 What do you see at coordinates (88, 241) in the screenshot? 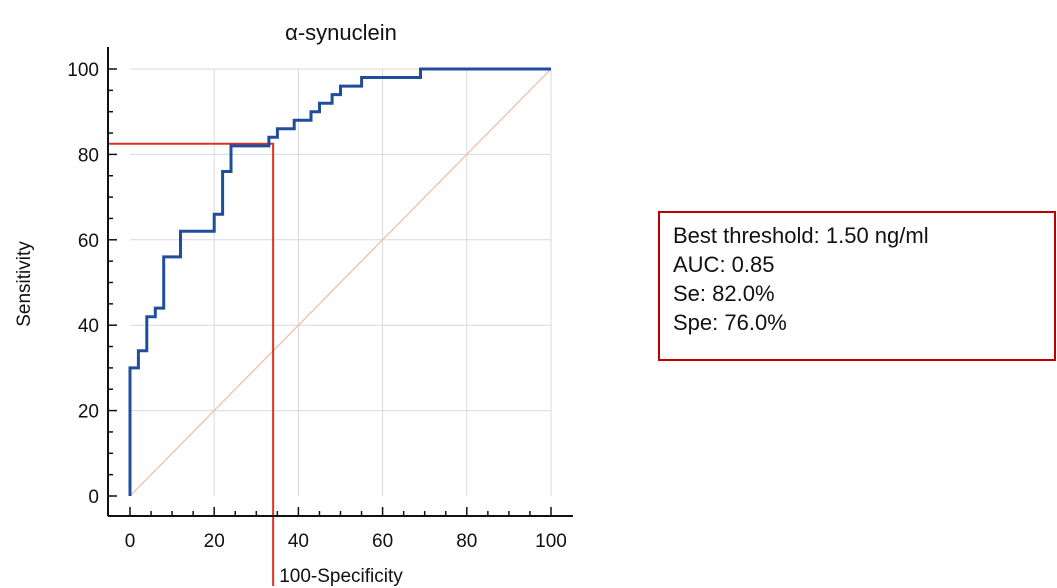
I see `y-tick-label: 60` at bounding box center [88, 241].